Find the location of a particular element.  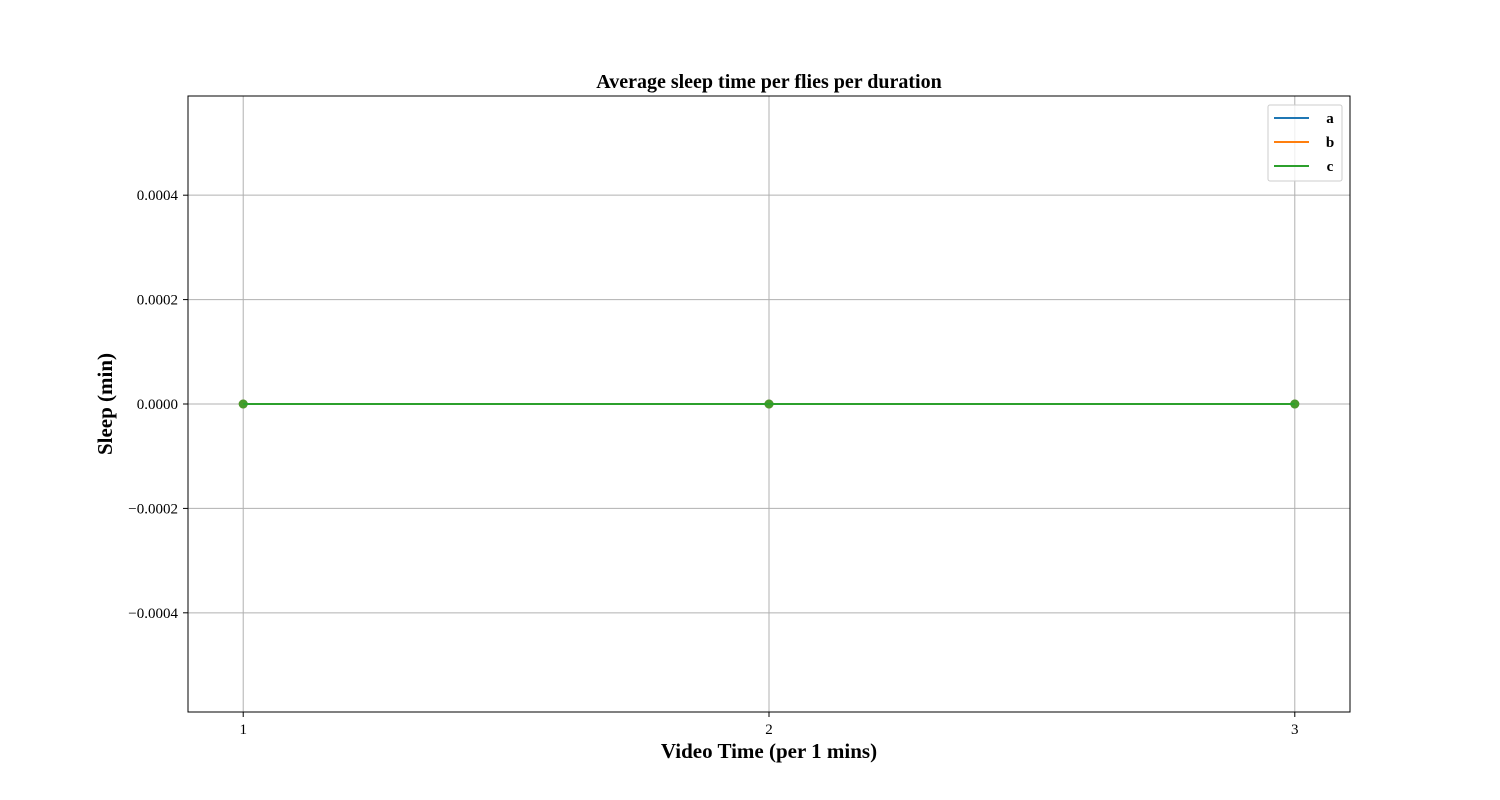

legend-label-b: b is located at coordinates (1330, 143).